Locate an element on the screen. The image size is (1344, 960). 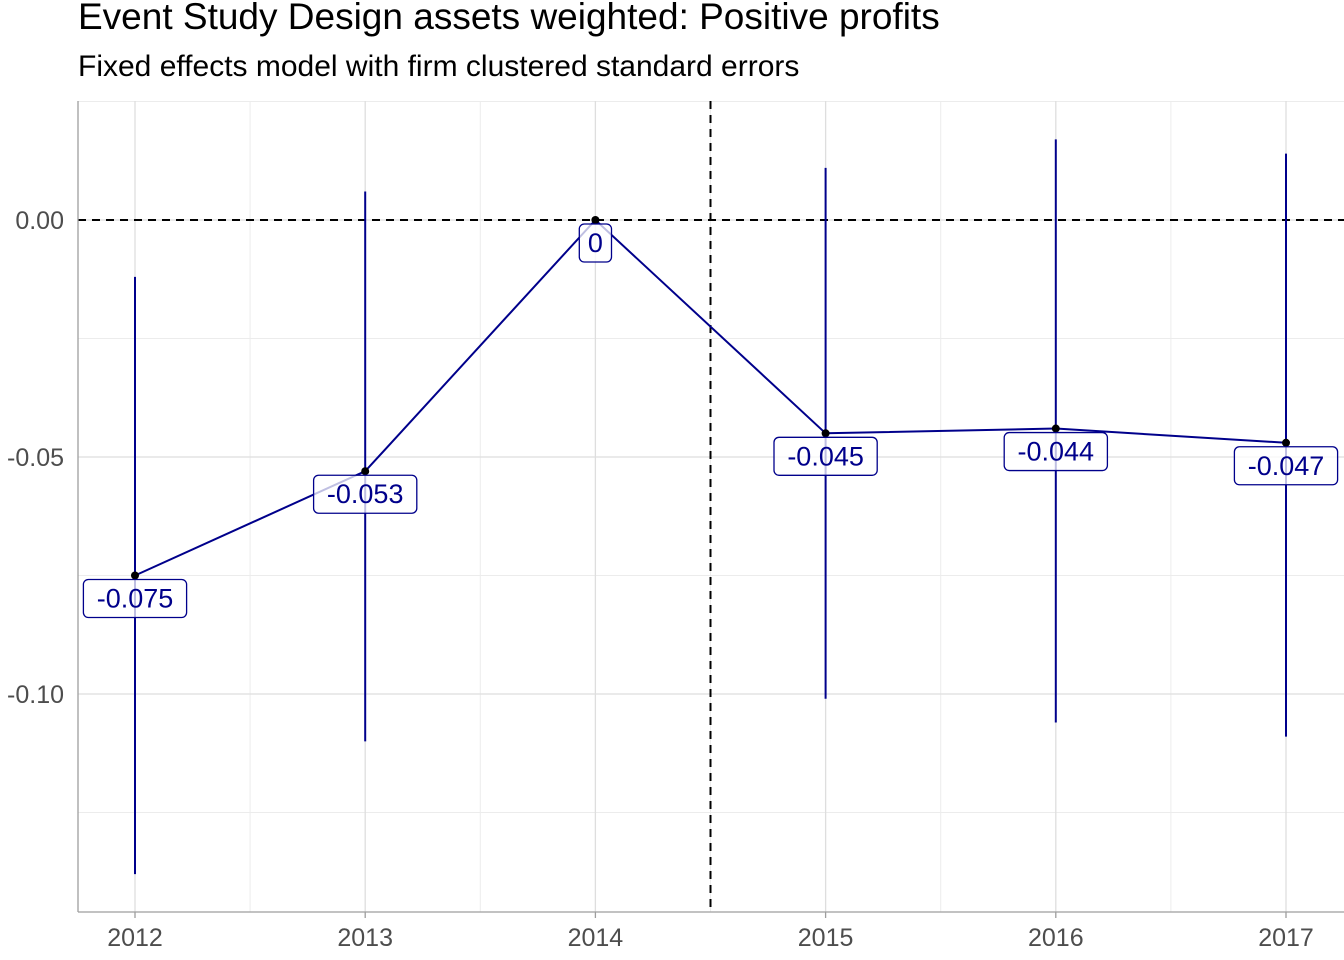
data-label-group: 0 is located at coordinates (595, 243).